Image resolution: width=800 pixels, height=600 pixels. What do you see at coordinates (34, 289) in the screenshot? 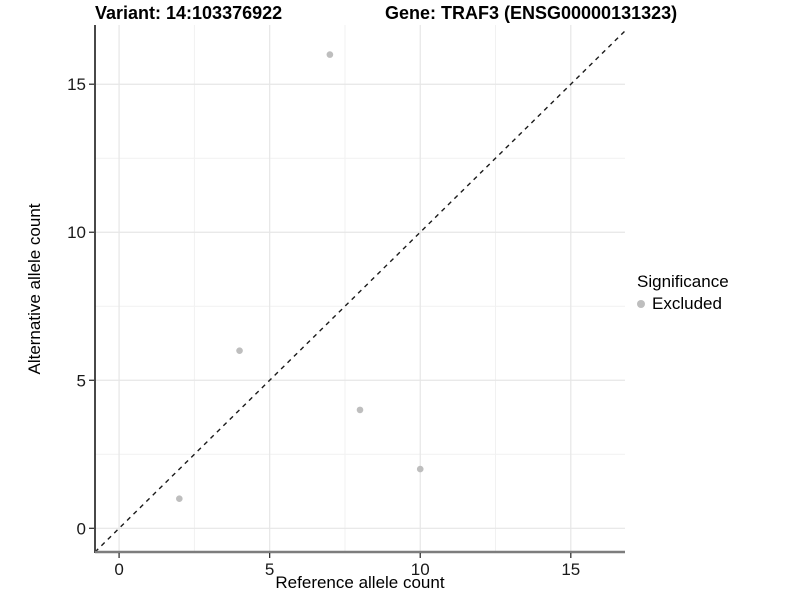
I see `y-axis-label: Alternative allele count` at bounding box center [34, 289].